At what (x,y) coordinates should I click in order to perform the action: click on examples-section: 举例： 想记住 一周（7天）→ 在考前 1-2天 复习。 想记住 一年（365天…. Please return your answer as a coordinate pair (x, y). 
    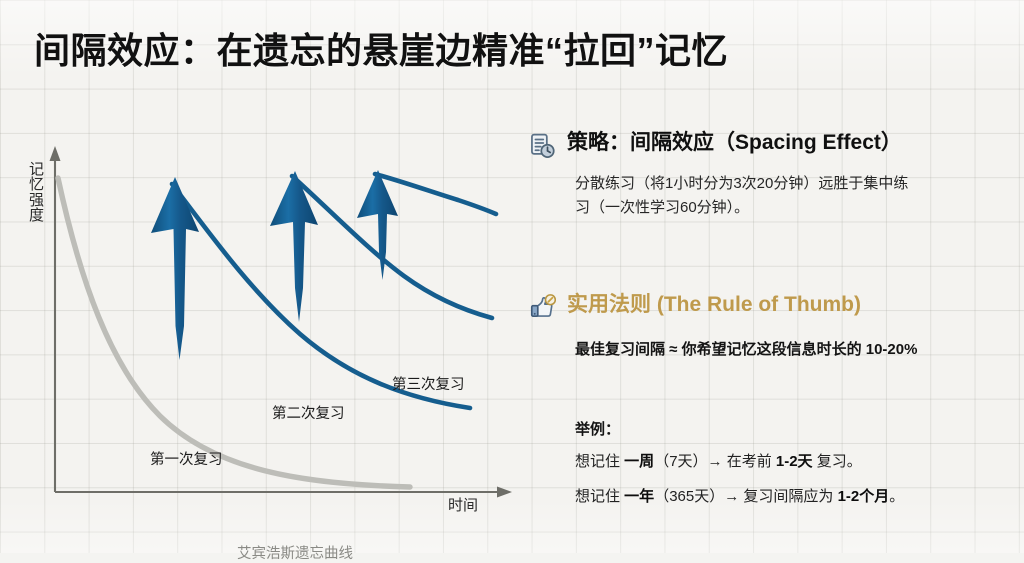
    Looking at the image, I should click on (716, 448).